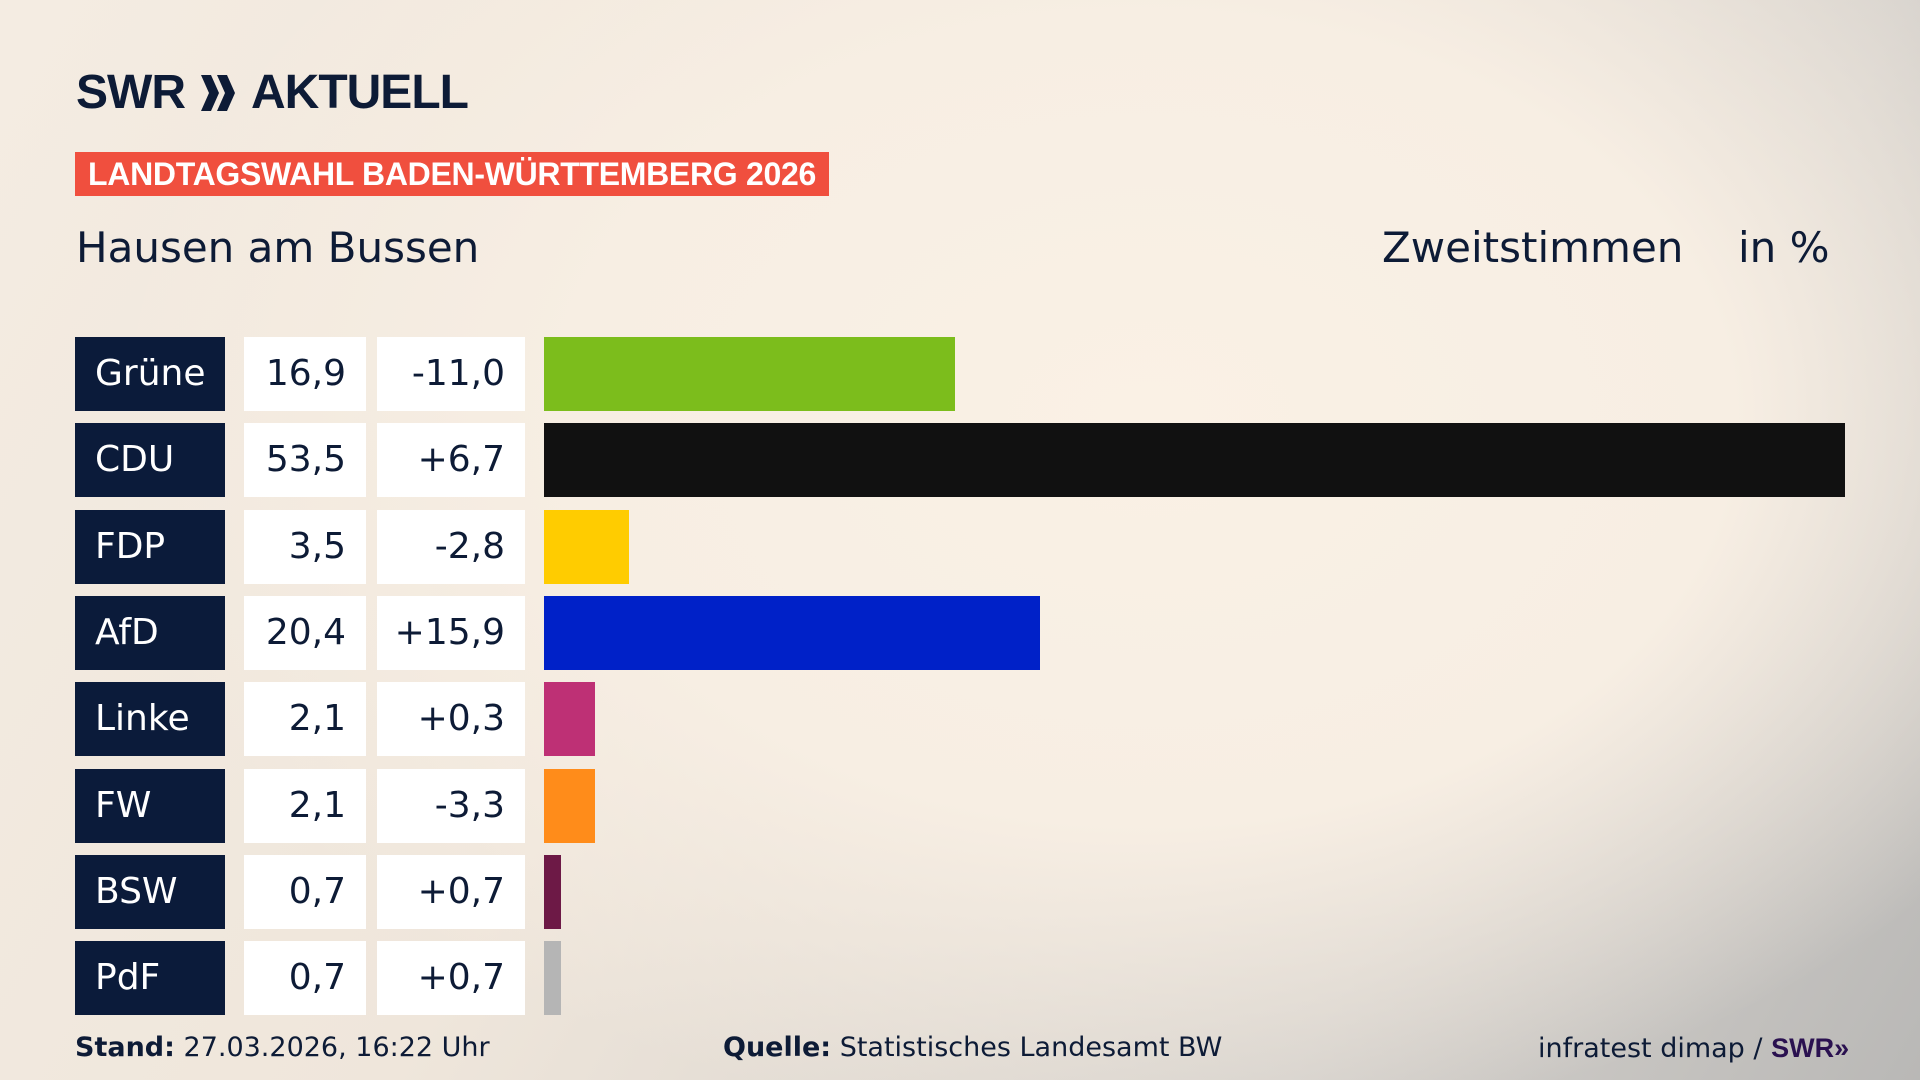  I want to click on swr-aktuell-logo: SWR AKTUELL, so click(272, 92).